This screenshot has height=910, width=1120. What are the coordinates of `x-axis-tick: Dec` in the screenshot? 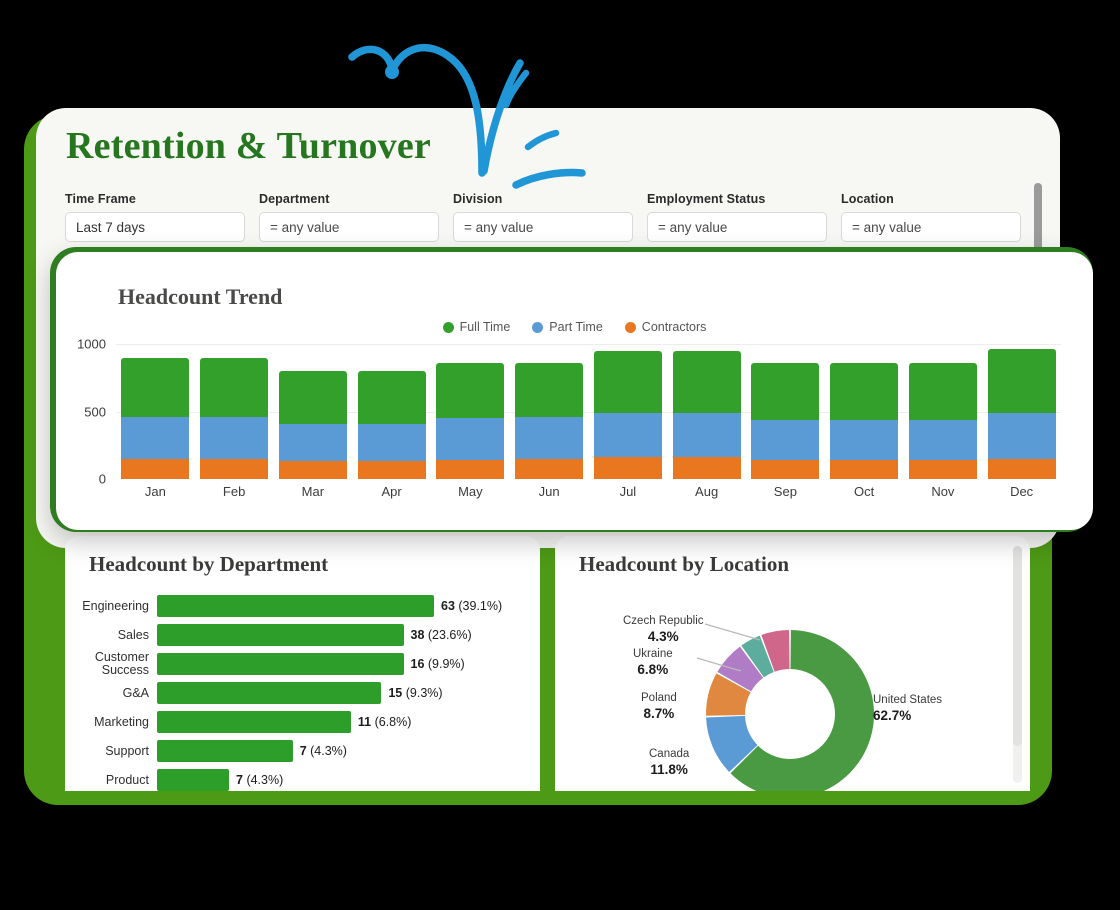 It's located at (1022, 491).